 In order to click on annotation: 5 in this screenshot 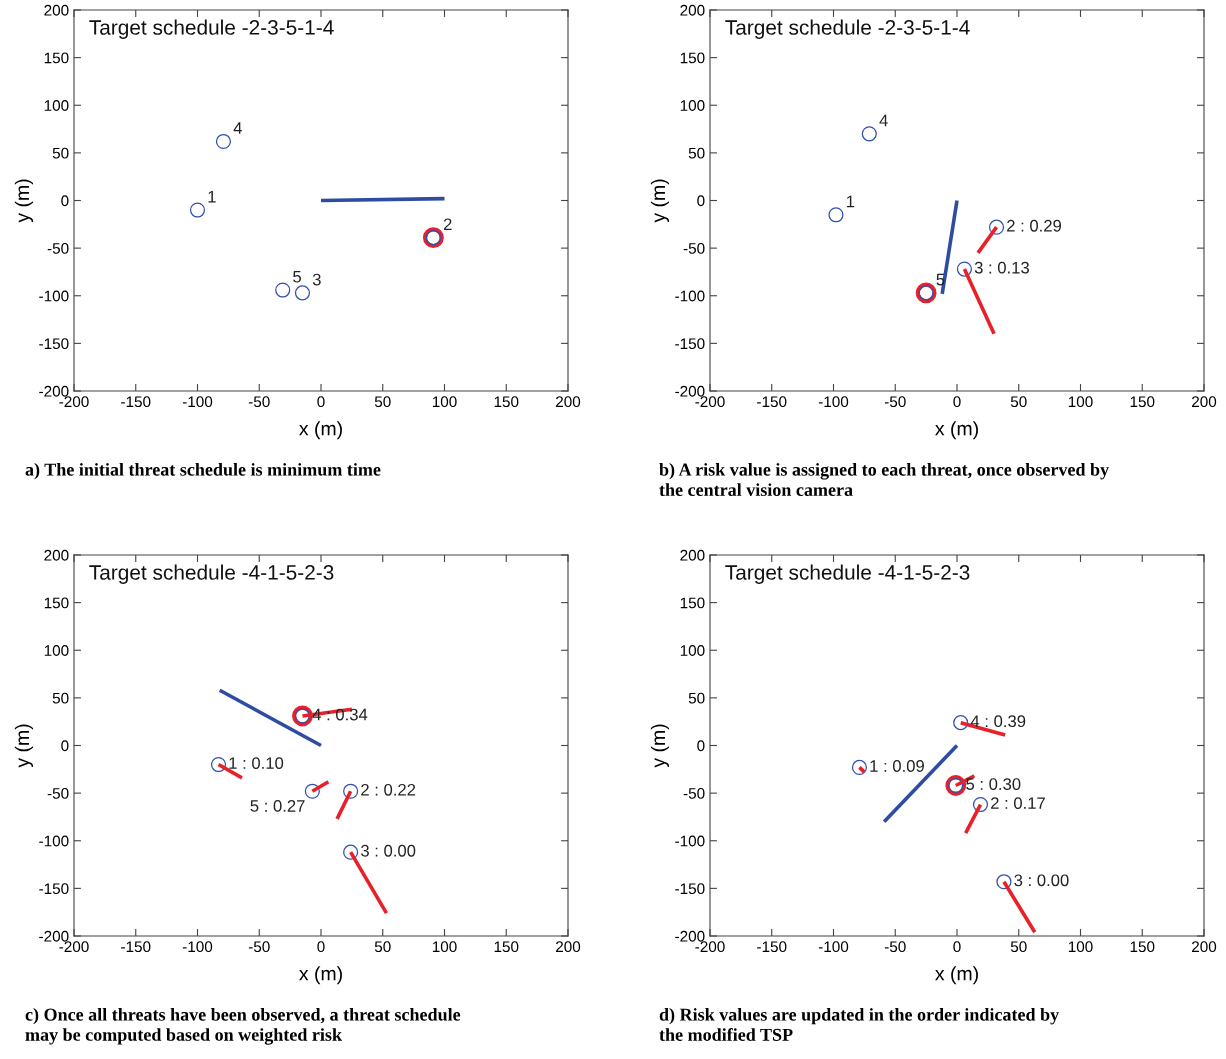, I will do `click(297, 276)`.